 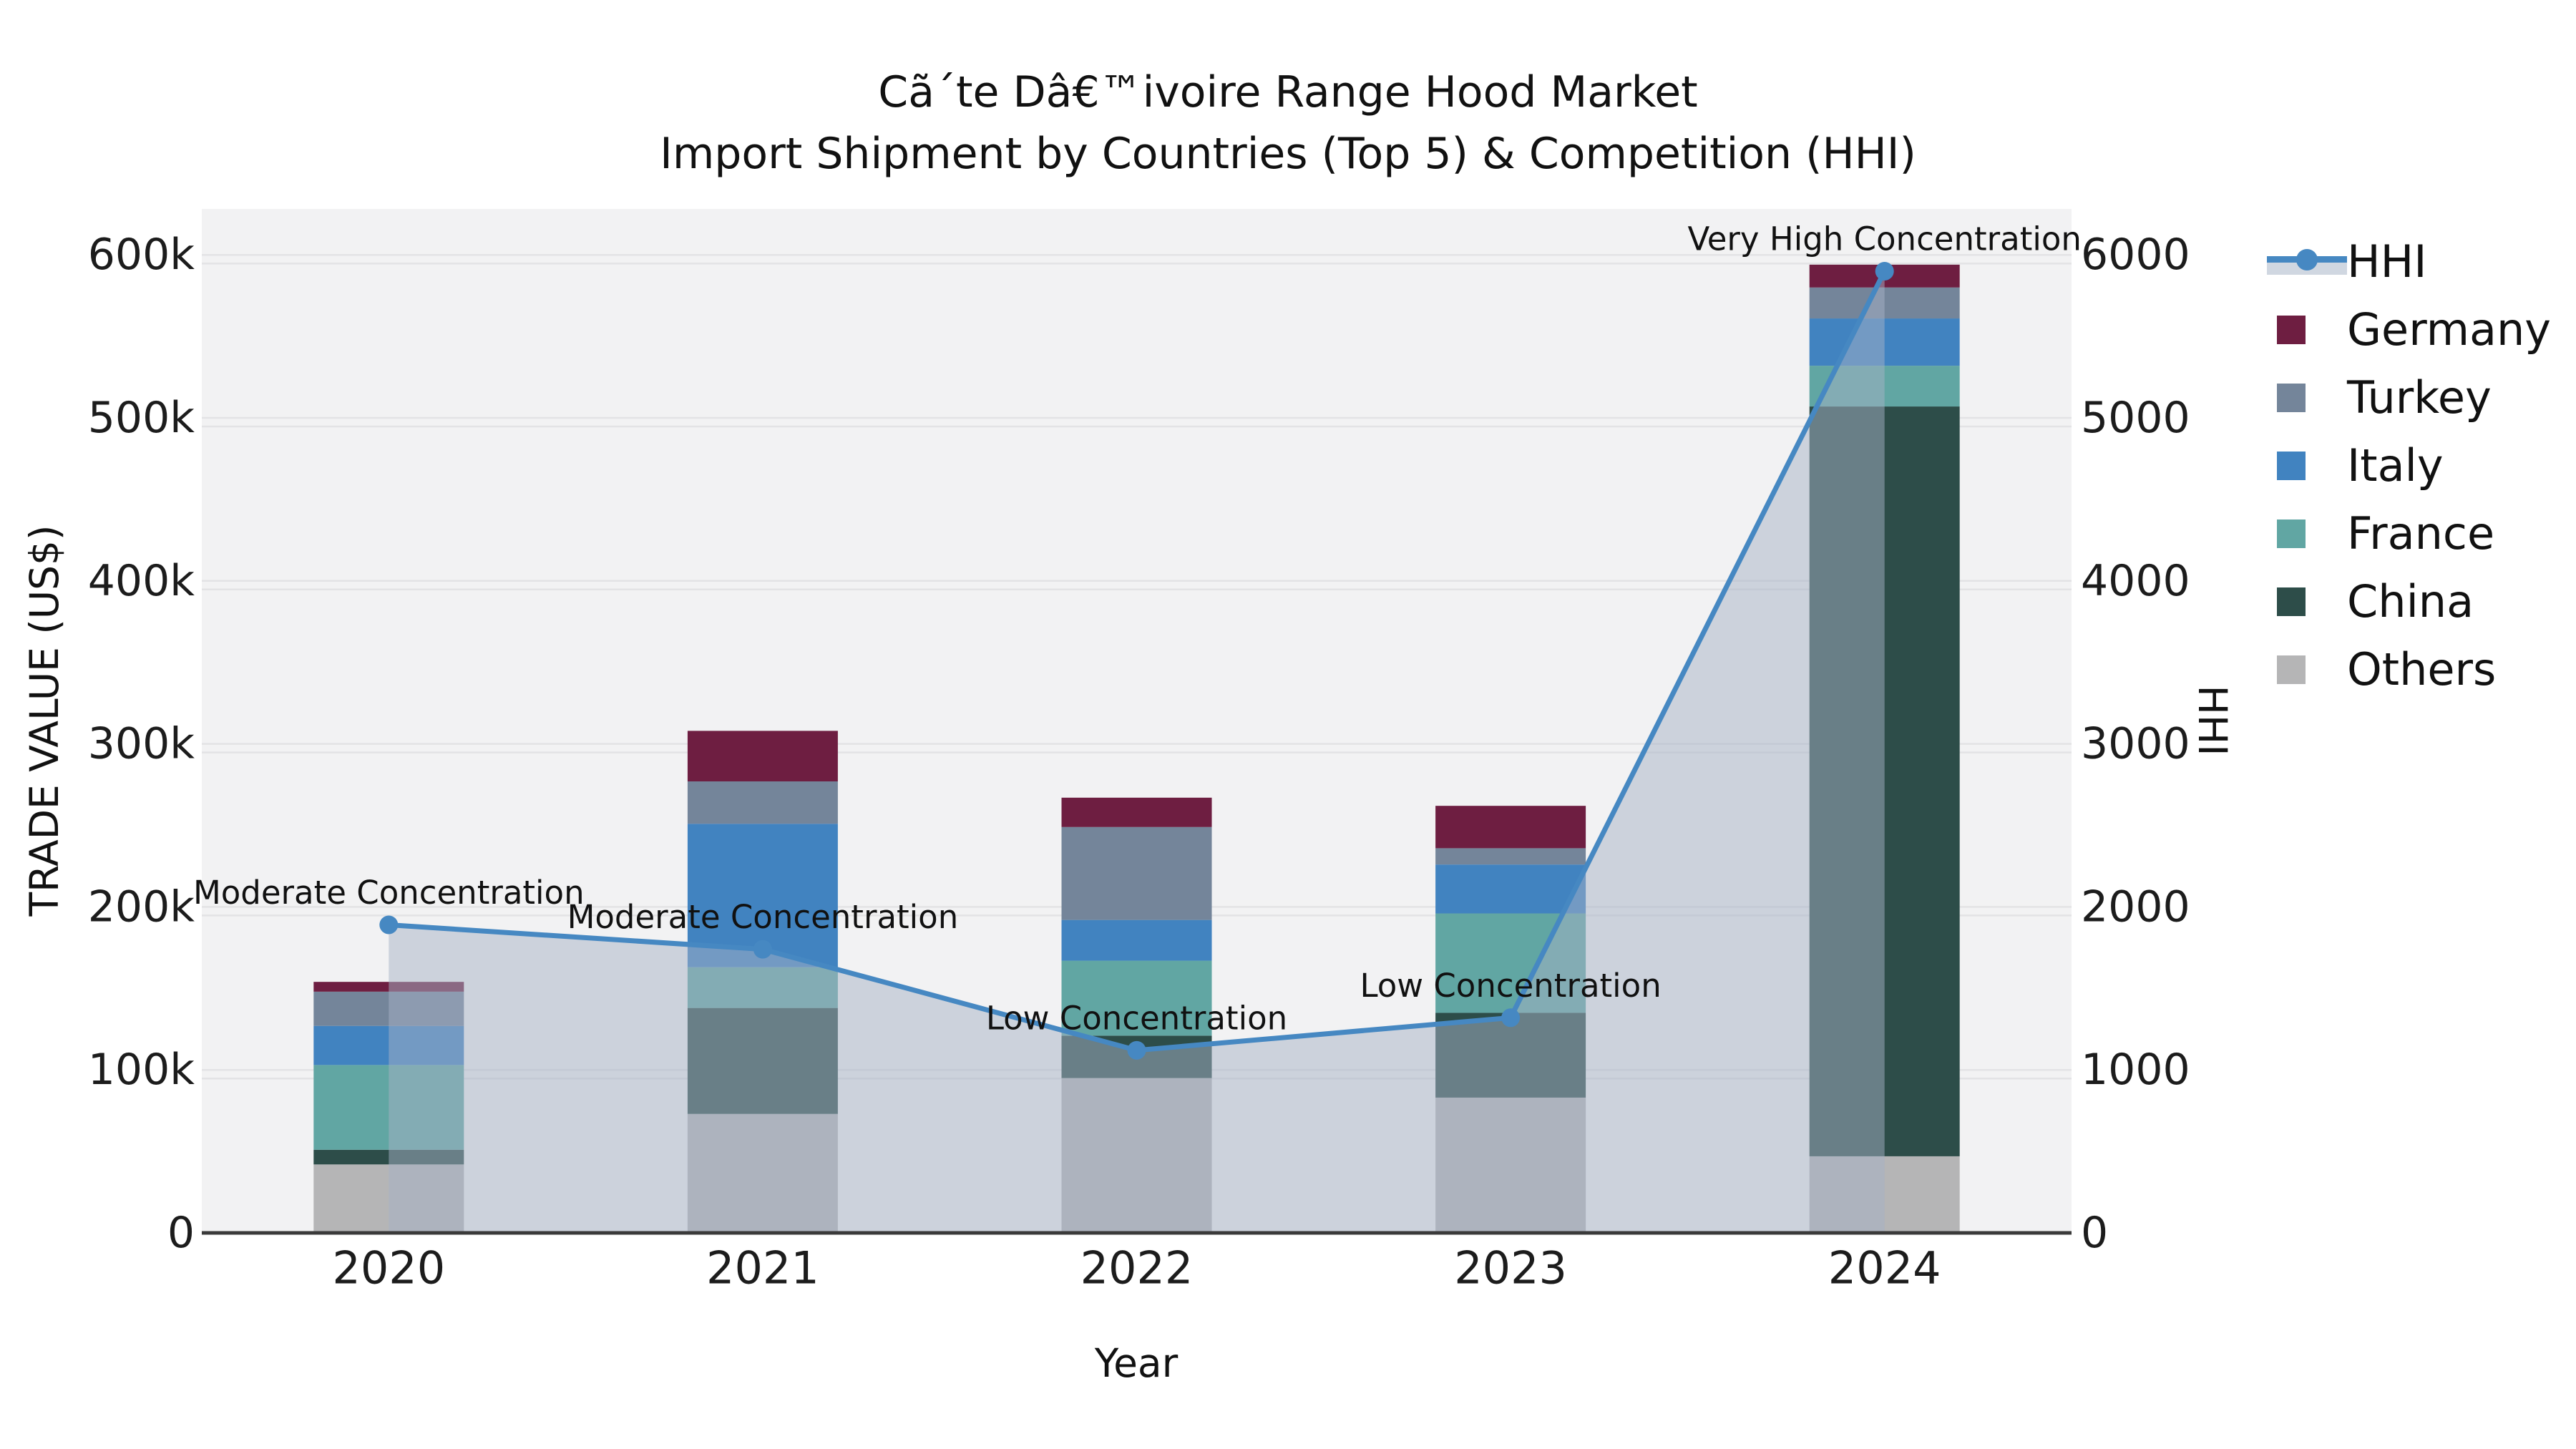 What do you see at coordinates (762, 949) in the screenshot?
I see `hhi-marker-2021` at bounding box center [762, 949].